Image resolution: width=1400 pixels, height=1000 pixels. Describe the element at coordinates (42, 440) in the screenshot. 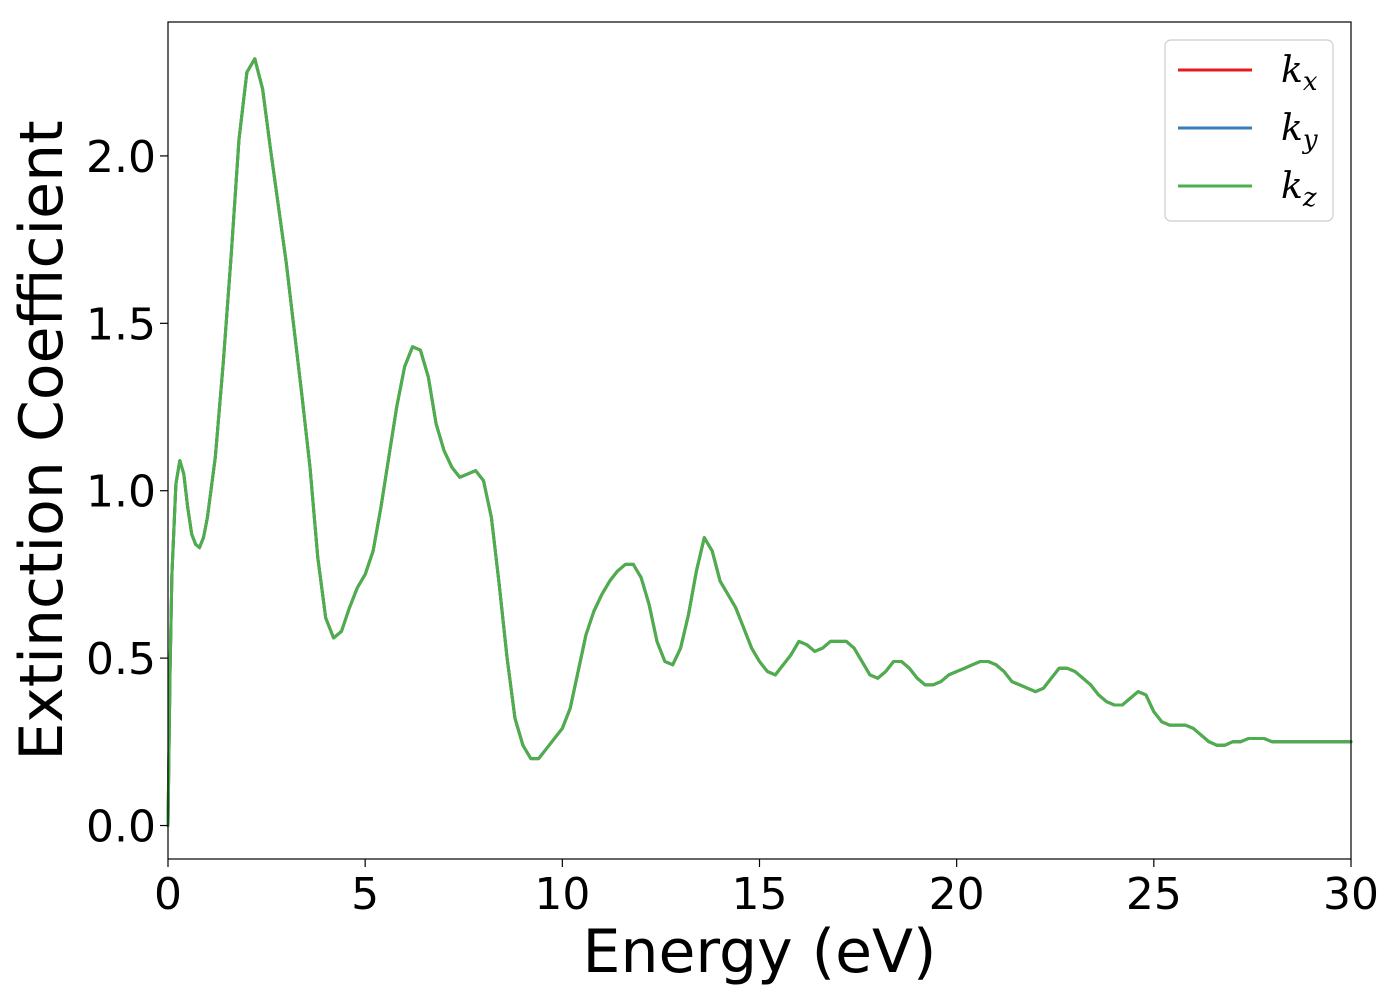

I see `y-axis-title: Extinction Coefficient` at that location.